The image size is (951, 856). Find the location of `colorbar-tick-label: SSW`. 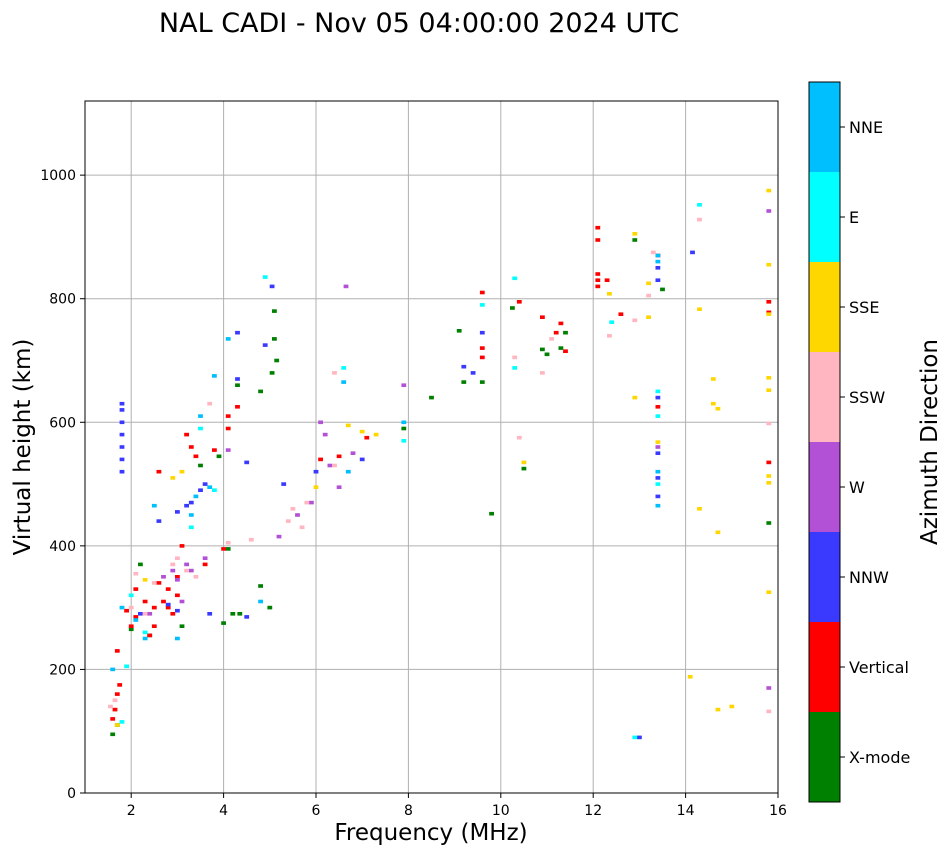

colorbar-tick-label: SSW is located at coordinates (867, 397).